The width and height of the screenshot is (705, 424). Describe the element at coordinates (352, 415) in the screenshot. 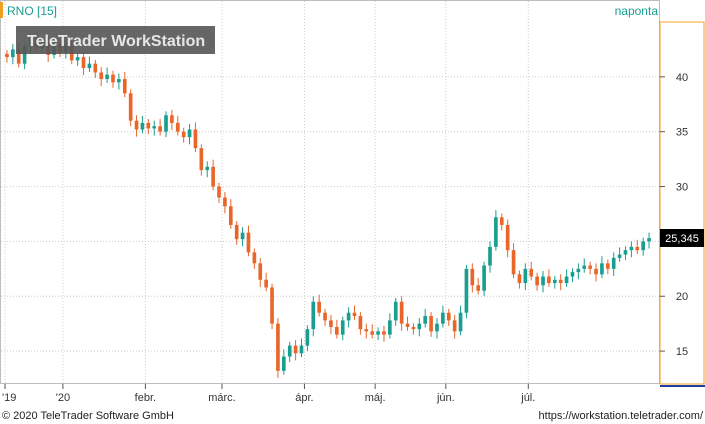

I see `footer-bar` at that location.